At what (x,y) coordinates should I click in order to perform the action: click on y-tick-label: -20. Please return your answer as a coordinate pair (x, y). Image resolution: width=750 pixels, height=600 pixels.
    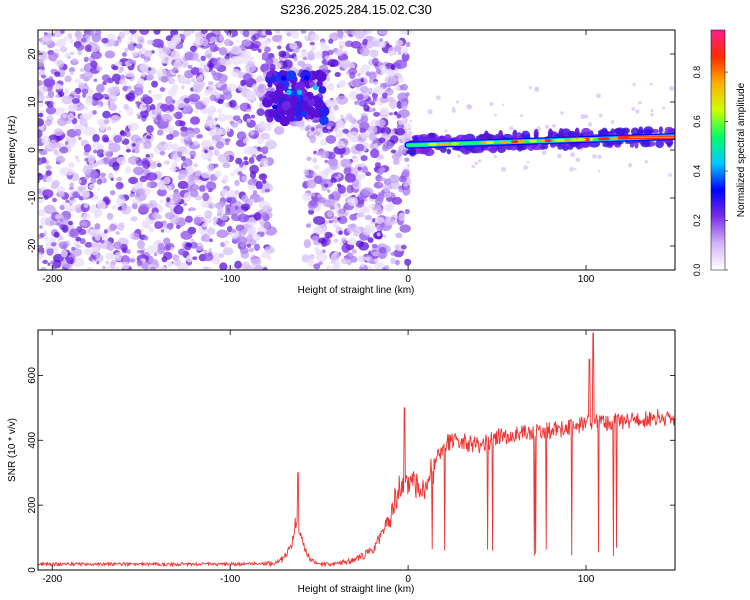
    Looking at the image, I should click on (32, 245).